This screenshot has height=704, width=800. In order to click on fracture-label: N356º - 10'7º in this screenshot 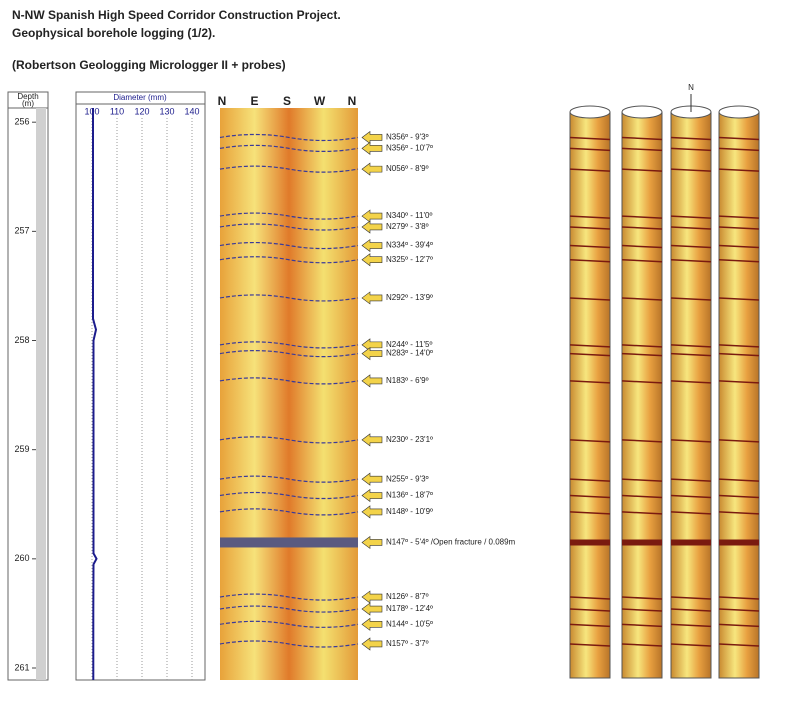, I will do `click(409, 147)`.